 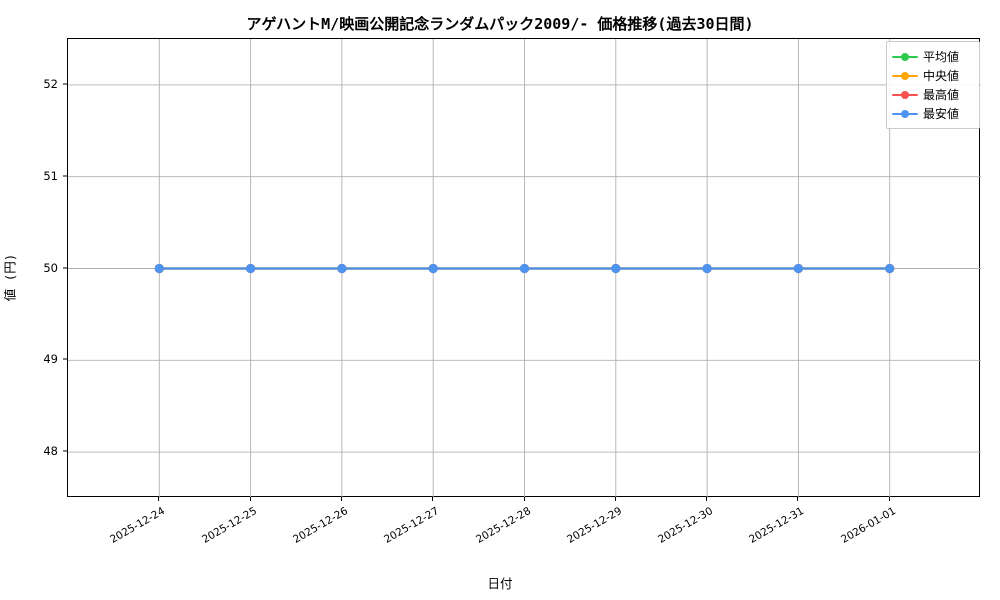 What do you see at coordinates (412, 525) in the screenshot?
I see `x-tick-label: 2025-12-27` at bounding box center [412, 525].